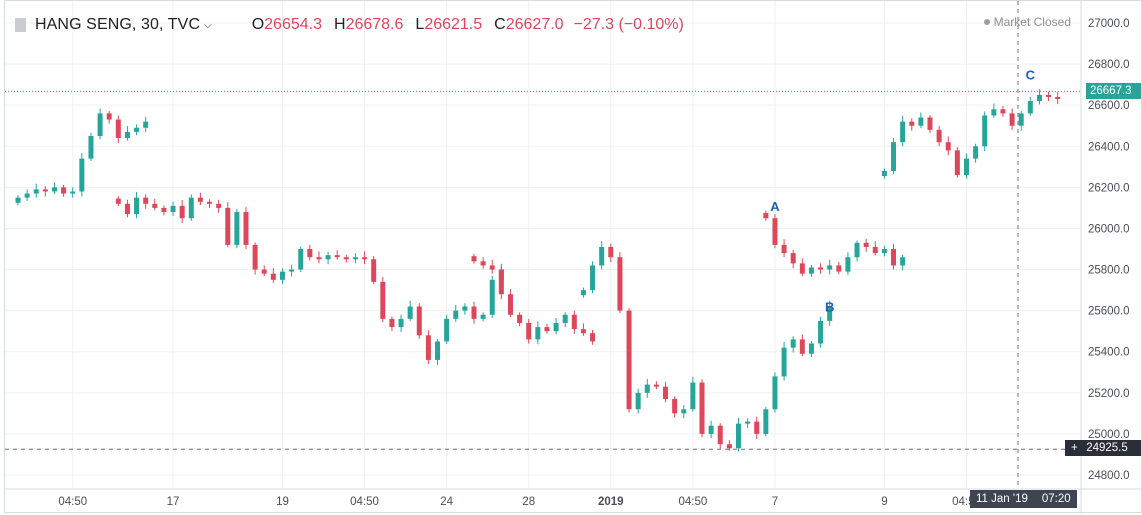 Image resolution: width=1142 pixels, height=515 pixels. I want to click on crosshair-price-tag: + 24925.5, so click(1103, 448).